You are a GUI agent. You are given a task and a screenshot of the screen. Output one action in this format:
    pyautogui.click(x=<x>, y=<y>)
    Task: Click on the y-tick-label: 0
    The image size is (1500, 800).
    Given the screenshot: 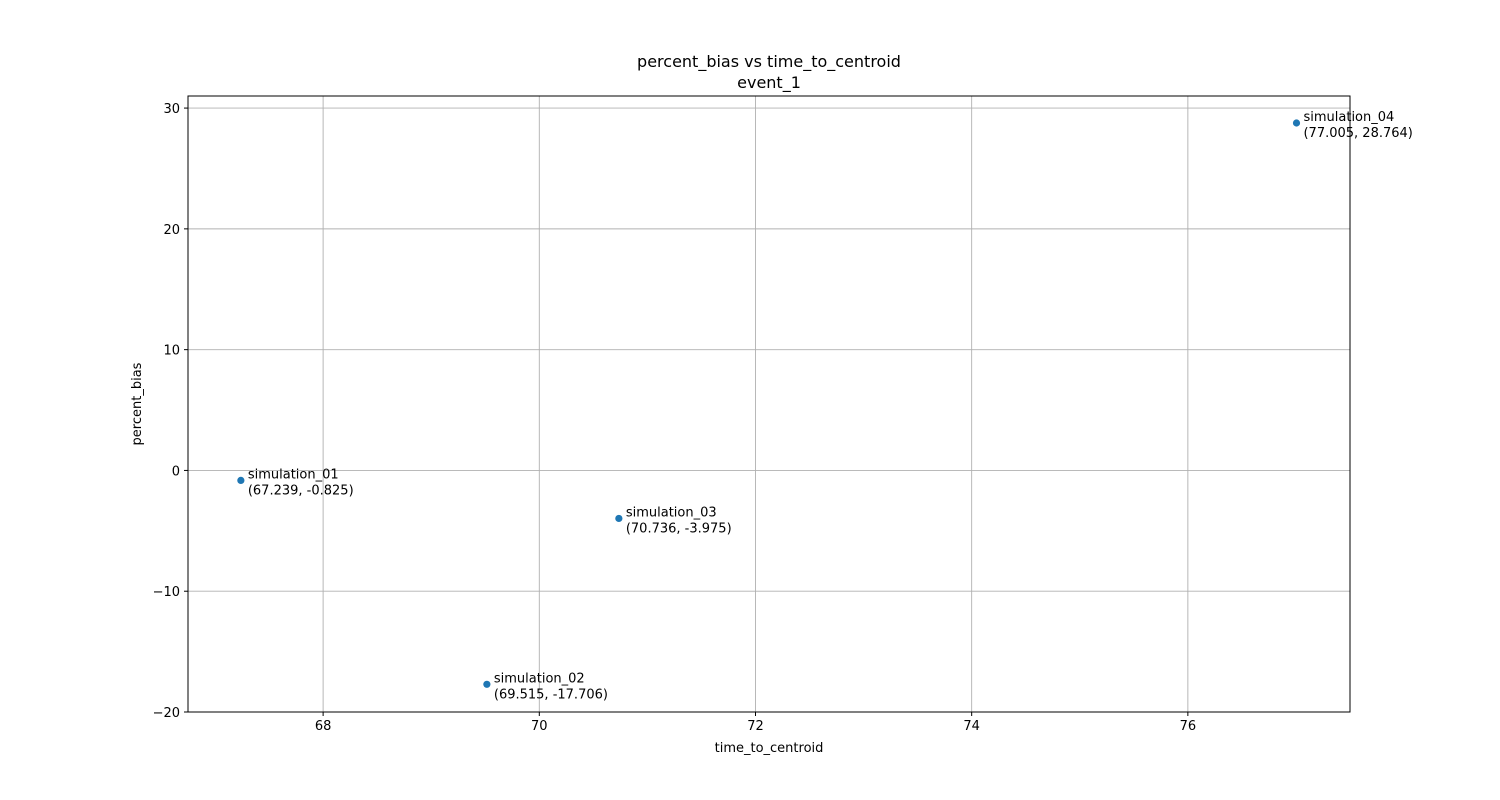 What is the action you would take?
    pyautogui.click(x=176, y=471)
    